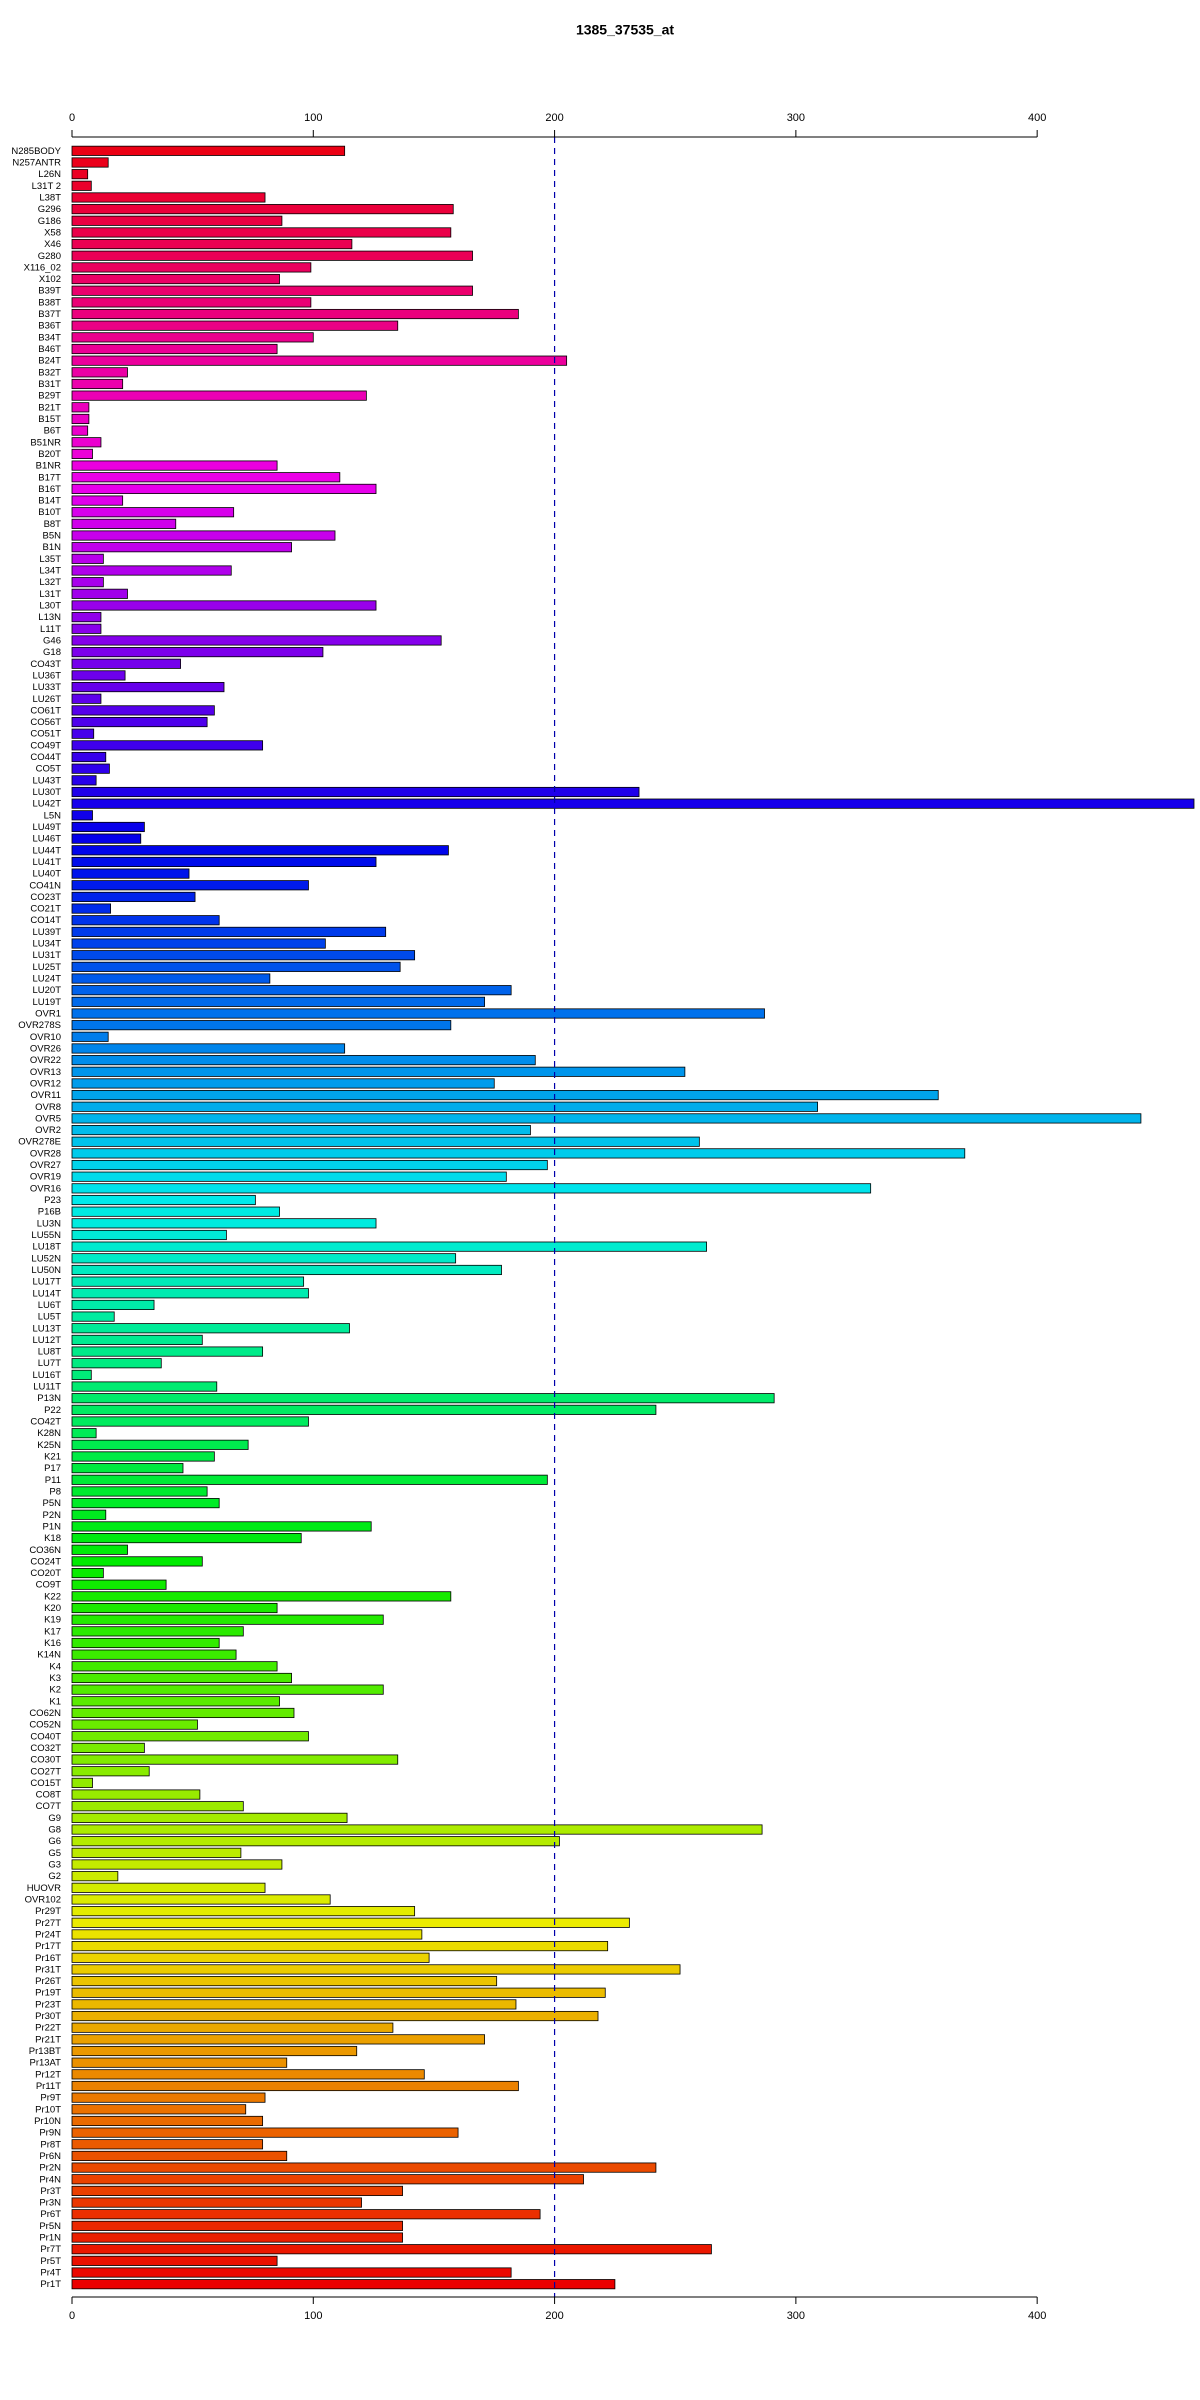  I want to click on category-label: K16, so click(52, 1643).